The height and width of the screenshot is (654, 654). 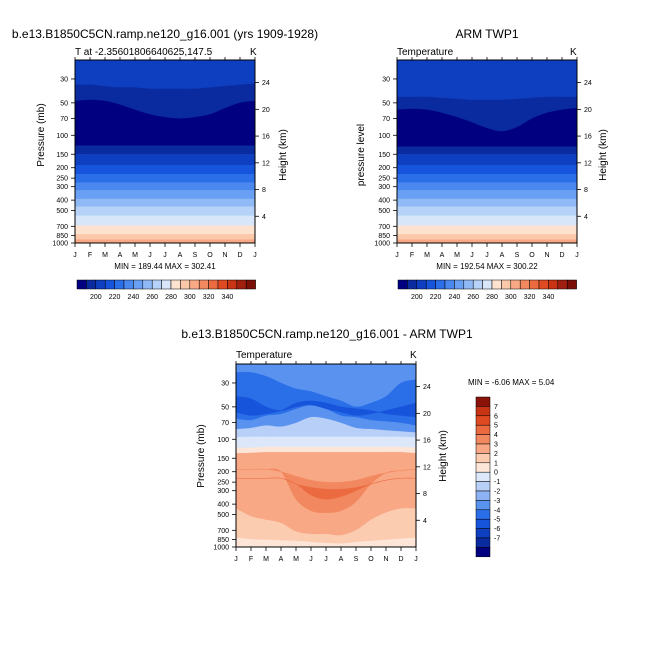 I want to click on colorbar-diff-label: -1, so click(x=497, y=482).